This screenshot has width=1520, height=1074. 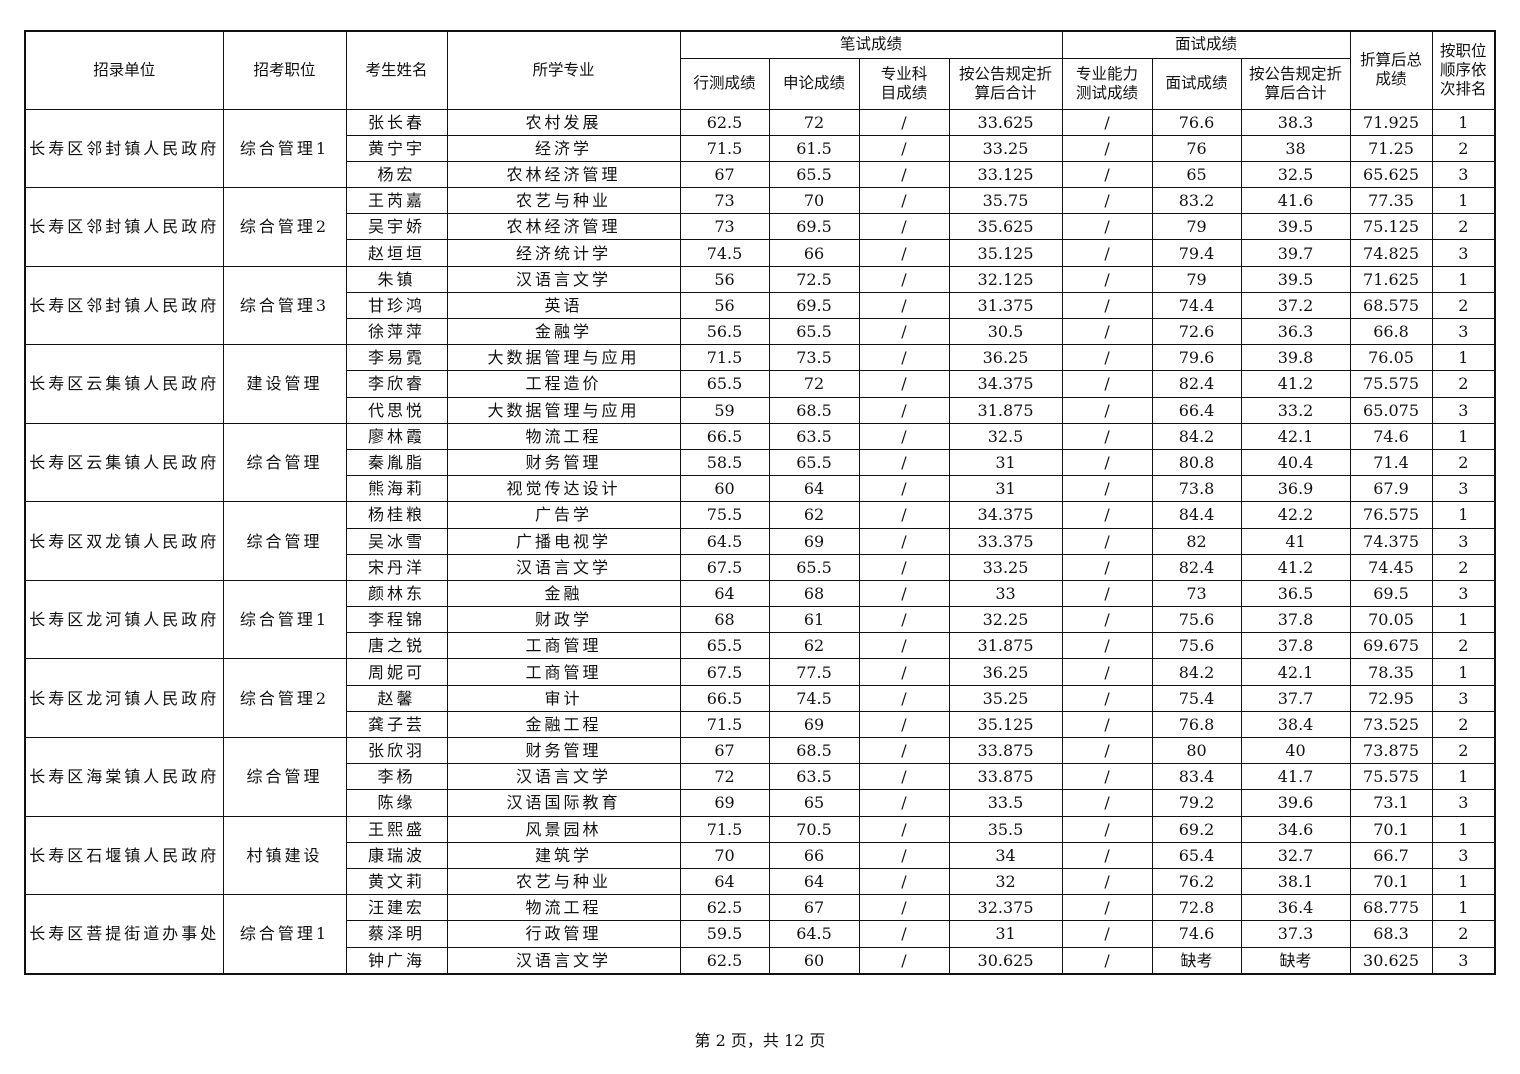 I want to click on cell-interview-score: 84.2, so click(x=1196, y=672).